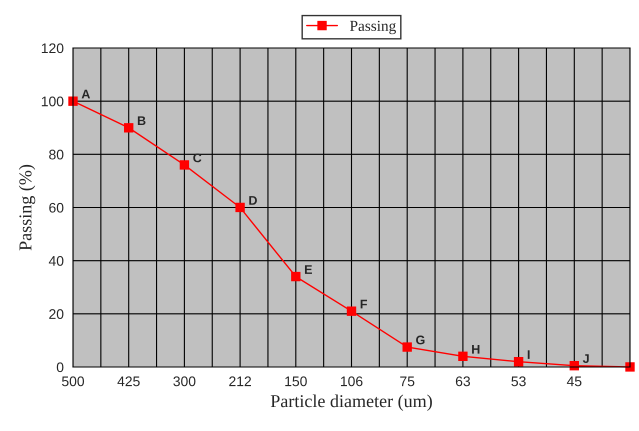  I want to click on x-tick-label: 150, so click(296, 381).